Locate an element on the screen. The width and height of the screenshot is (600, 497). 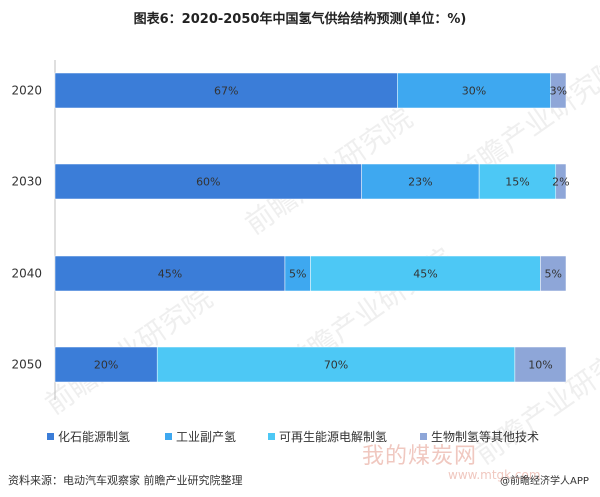
data-label: 15% is located at coordinates (517, 182).